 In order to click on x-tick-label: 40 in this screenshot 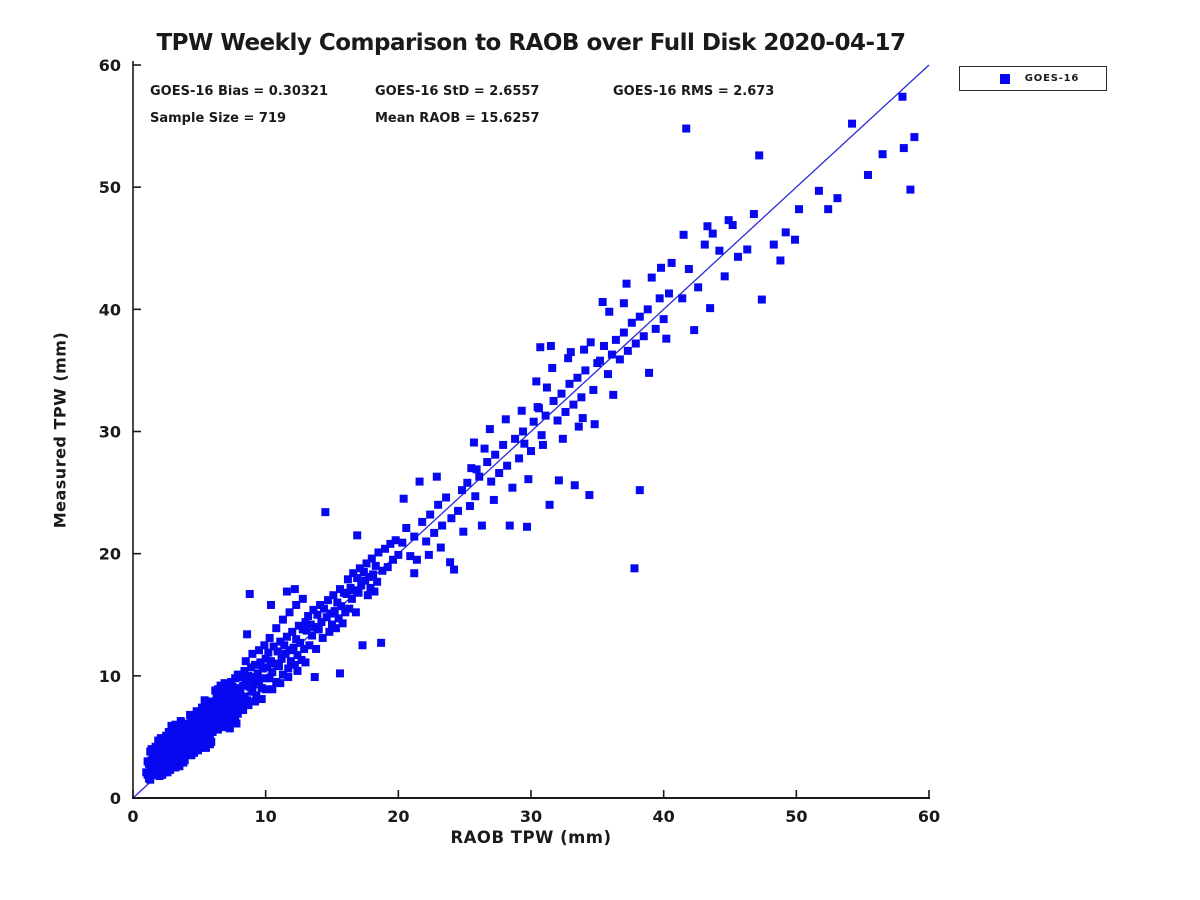, I will do `click(664, 816)`.